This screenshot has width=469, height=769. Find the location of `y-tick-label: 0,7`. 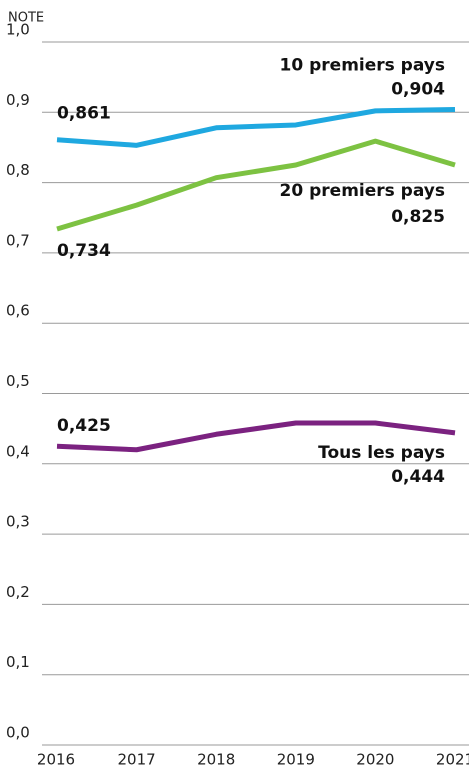

y-tick-label: 0,7 is located at coordinates (18, 240).